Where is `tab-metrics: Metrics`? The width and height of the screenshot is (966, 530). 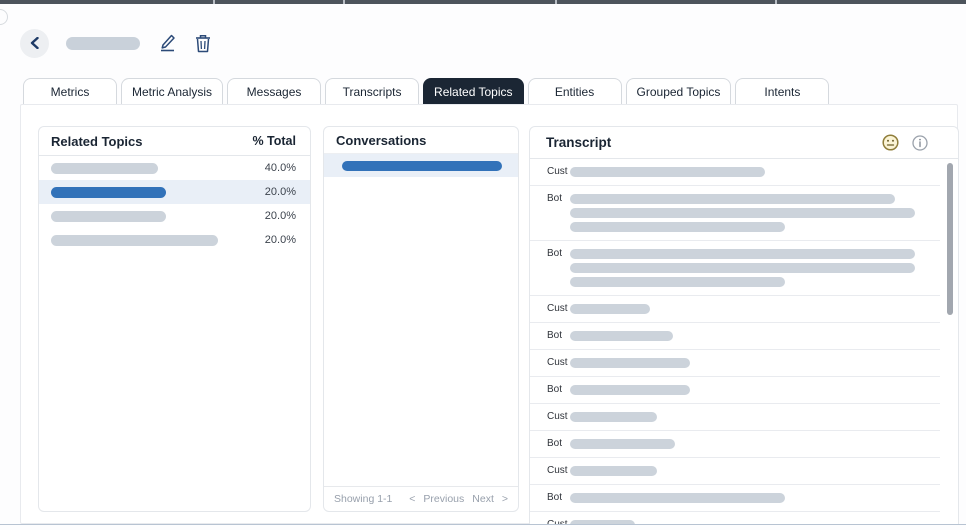
tab-metrics: Metrics is located at coordinates (70, 91).